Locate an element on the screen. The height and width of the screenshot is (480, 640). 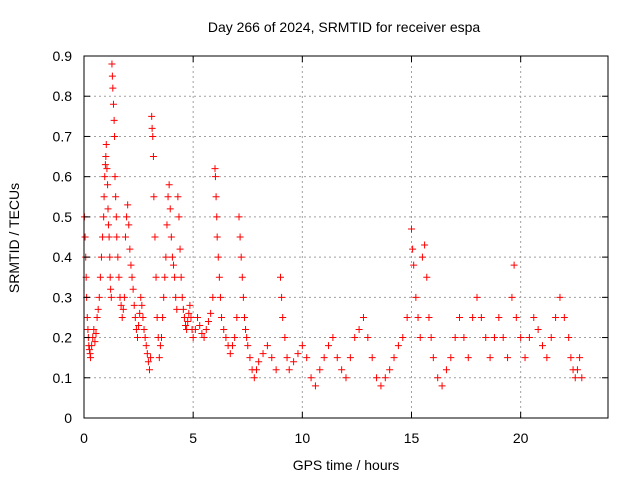
y-tick-label: 0.9 is located at coordinates (63, 56).